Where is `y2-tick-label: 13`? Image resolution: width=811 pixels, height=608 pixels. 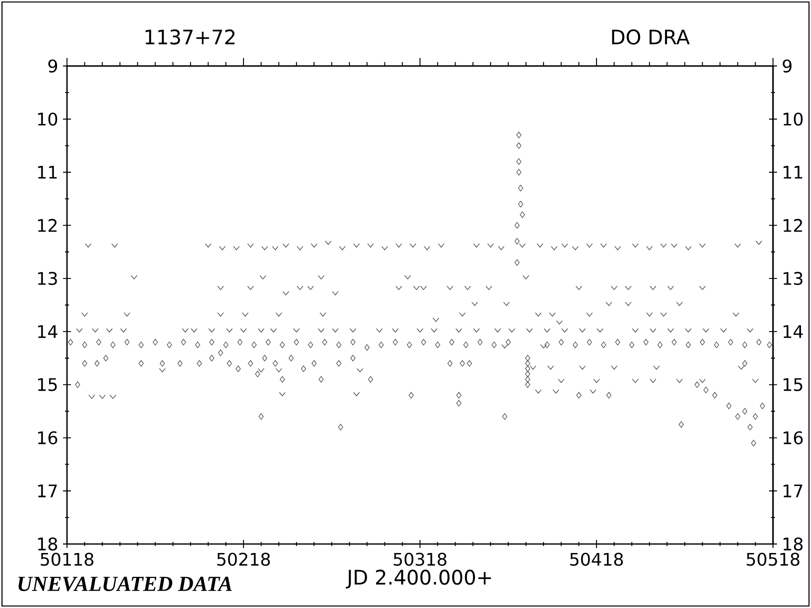
y2-tick-label: 13 is located at coordinates (793, 279).